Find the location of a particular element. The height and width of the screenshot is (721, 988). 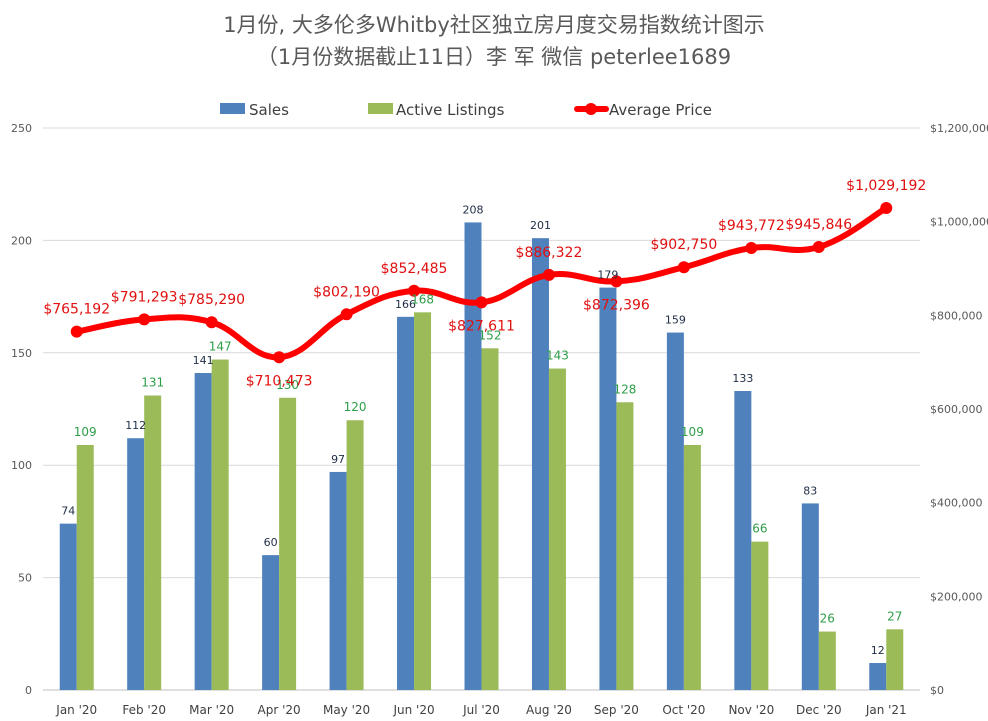

x-tick-label: Mar '20 is located at coordinates (211, 710).